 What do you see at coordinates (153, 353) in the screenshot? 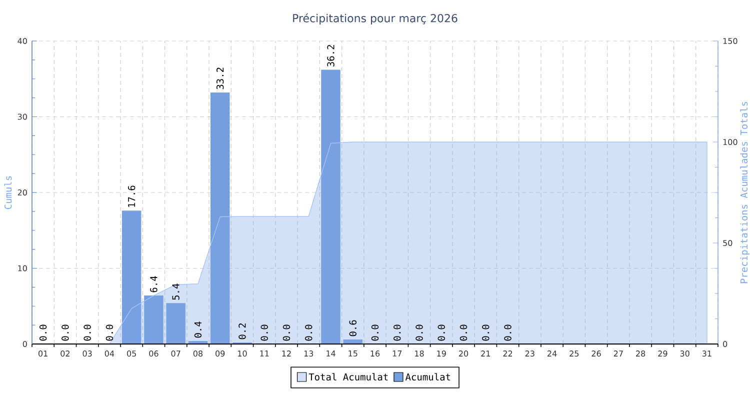
I see `x-tick-label: 06` at bounding box center [153, 353].